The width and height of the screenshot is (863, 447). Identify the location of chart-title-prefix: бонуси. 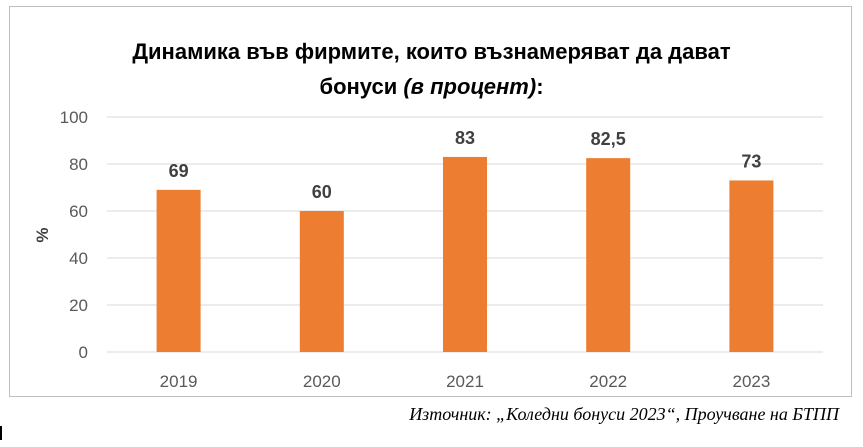
(361, 86).